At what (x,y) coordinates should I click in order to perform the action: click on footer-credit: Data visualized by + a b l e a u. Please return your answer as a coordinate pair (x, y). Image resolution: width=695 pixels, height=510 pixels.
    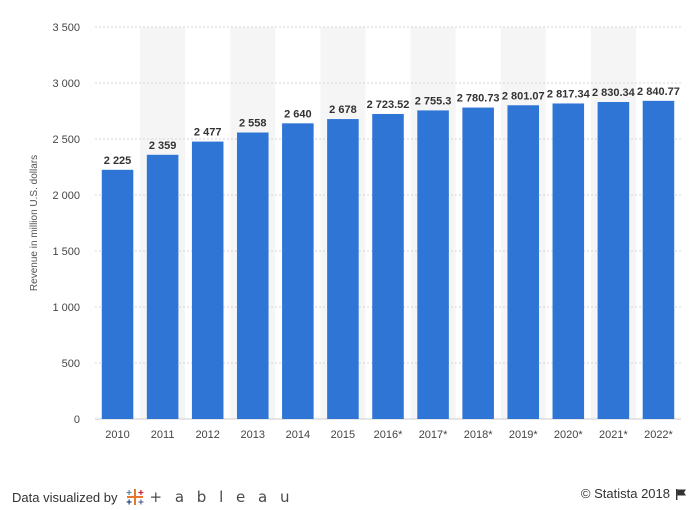
    Looking at the image, I should click on (153, 497).